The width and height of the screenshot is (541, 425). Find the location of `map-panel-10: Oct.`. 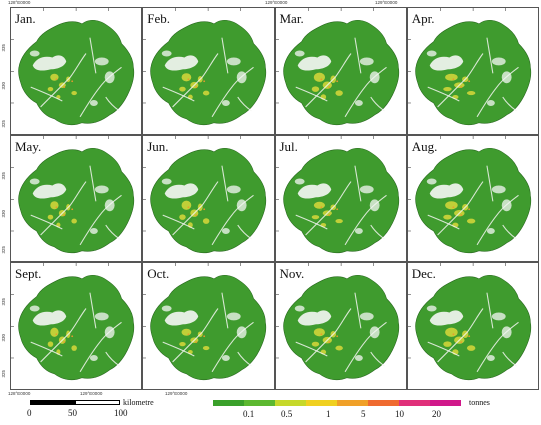

map-panel-10: Oct. is located at coordinates (208, 326).